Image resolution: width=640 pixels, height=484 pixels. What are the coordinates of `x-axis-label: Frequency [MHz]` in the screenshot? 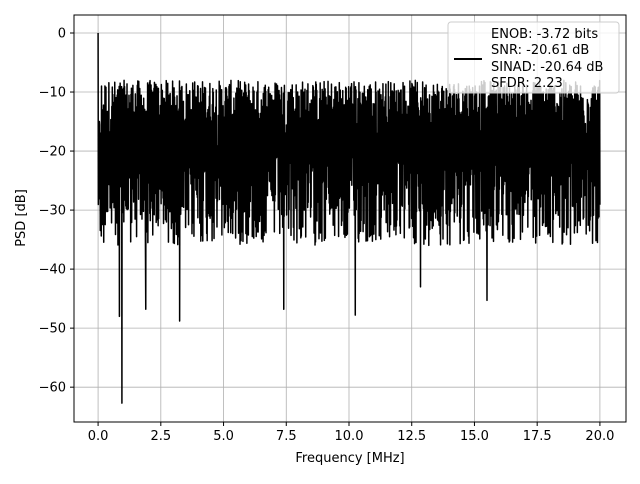 It's located at (349, 458).